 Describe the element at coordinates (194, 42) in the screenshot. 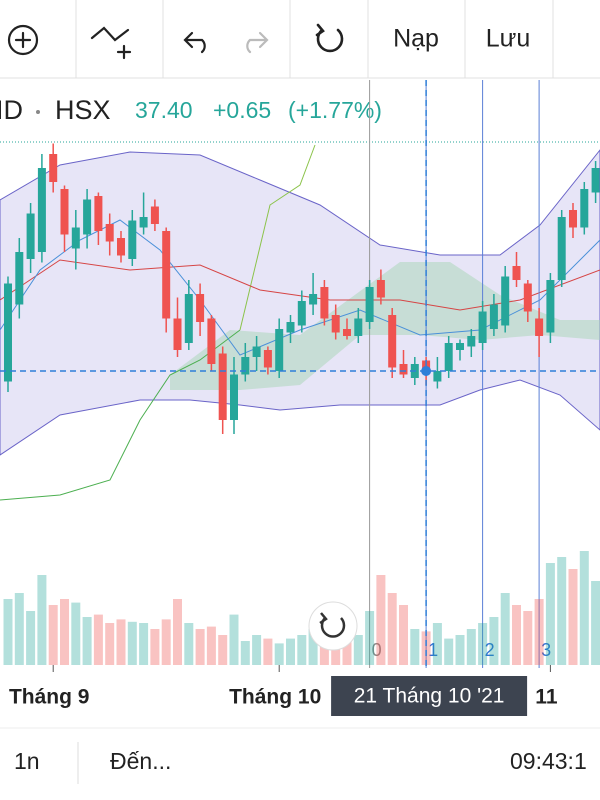

I see `undo-button` at that location.